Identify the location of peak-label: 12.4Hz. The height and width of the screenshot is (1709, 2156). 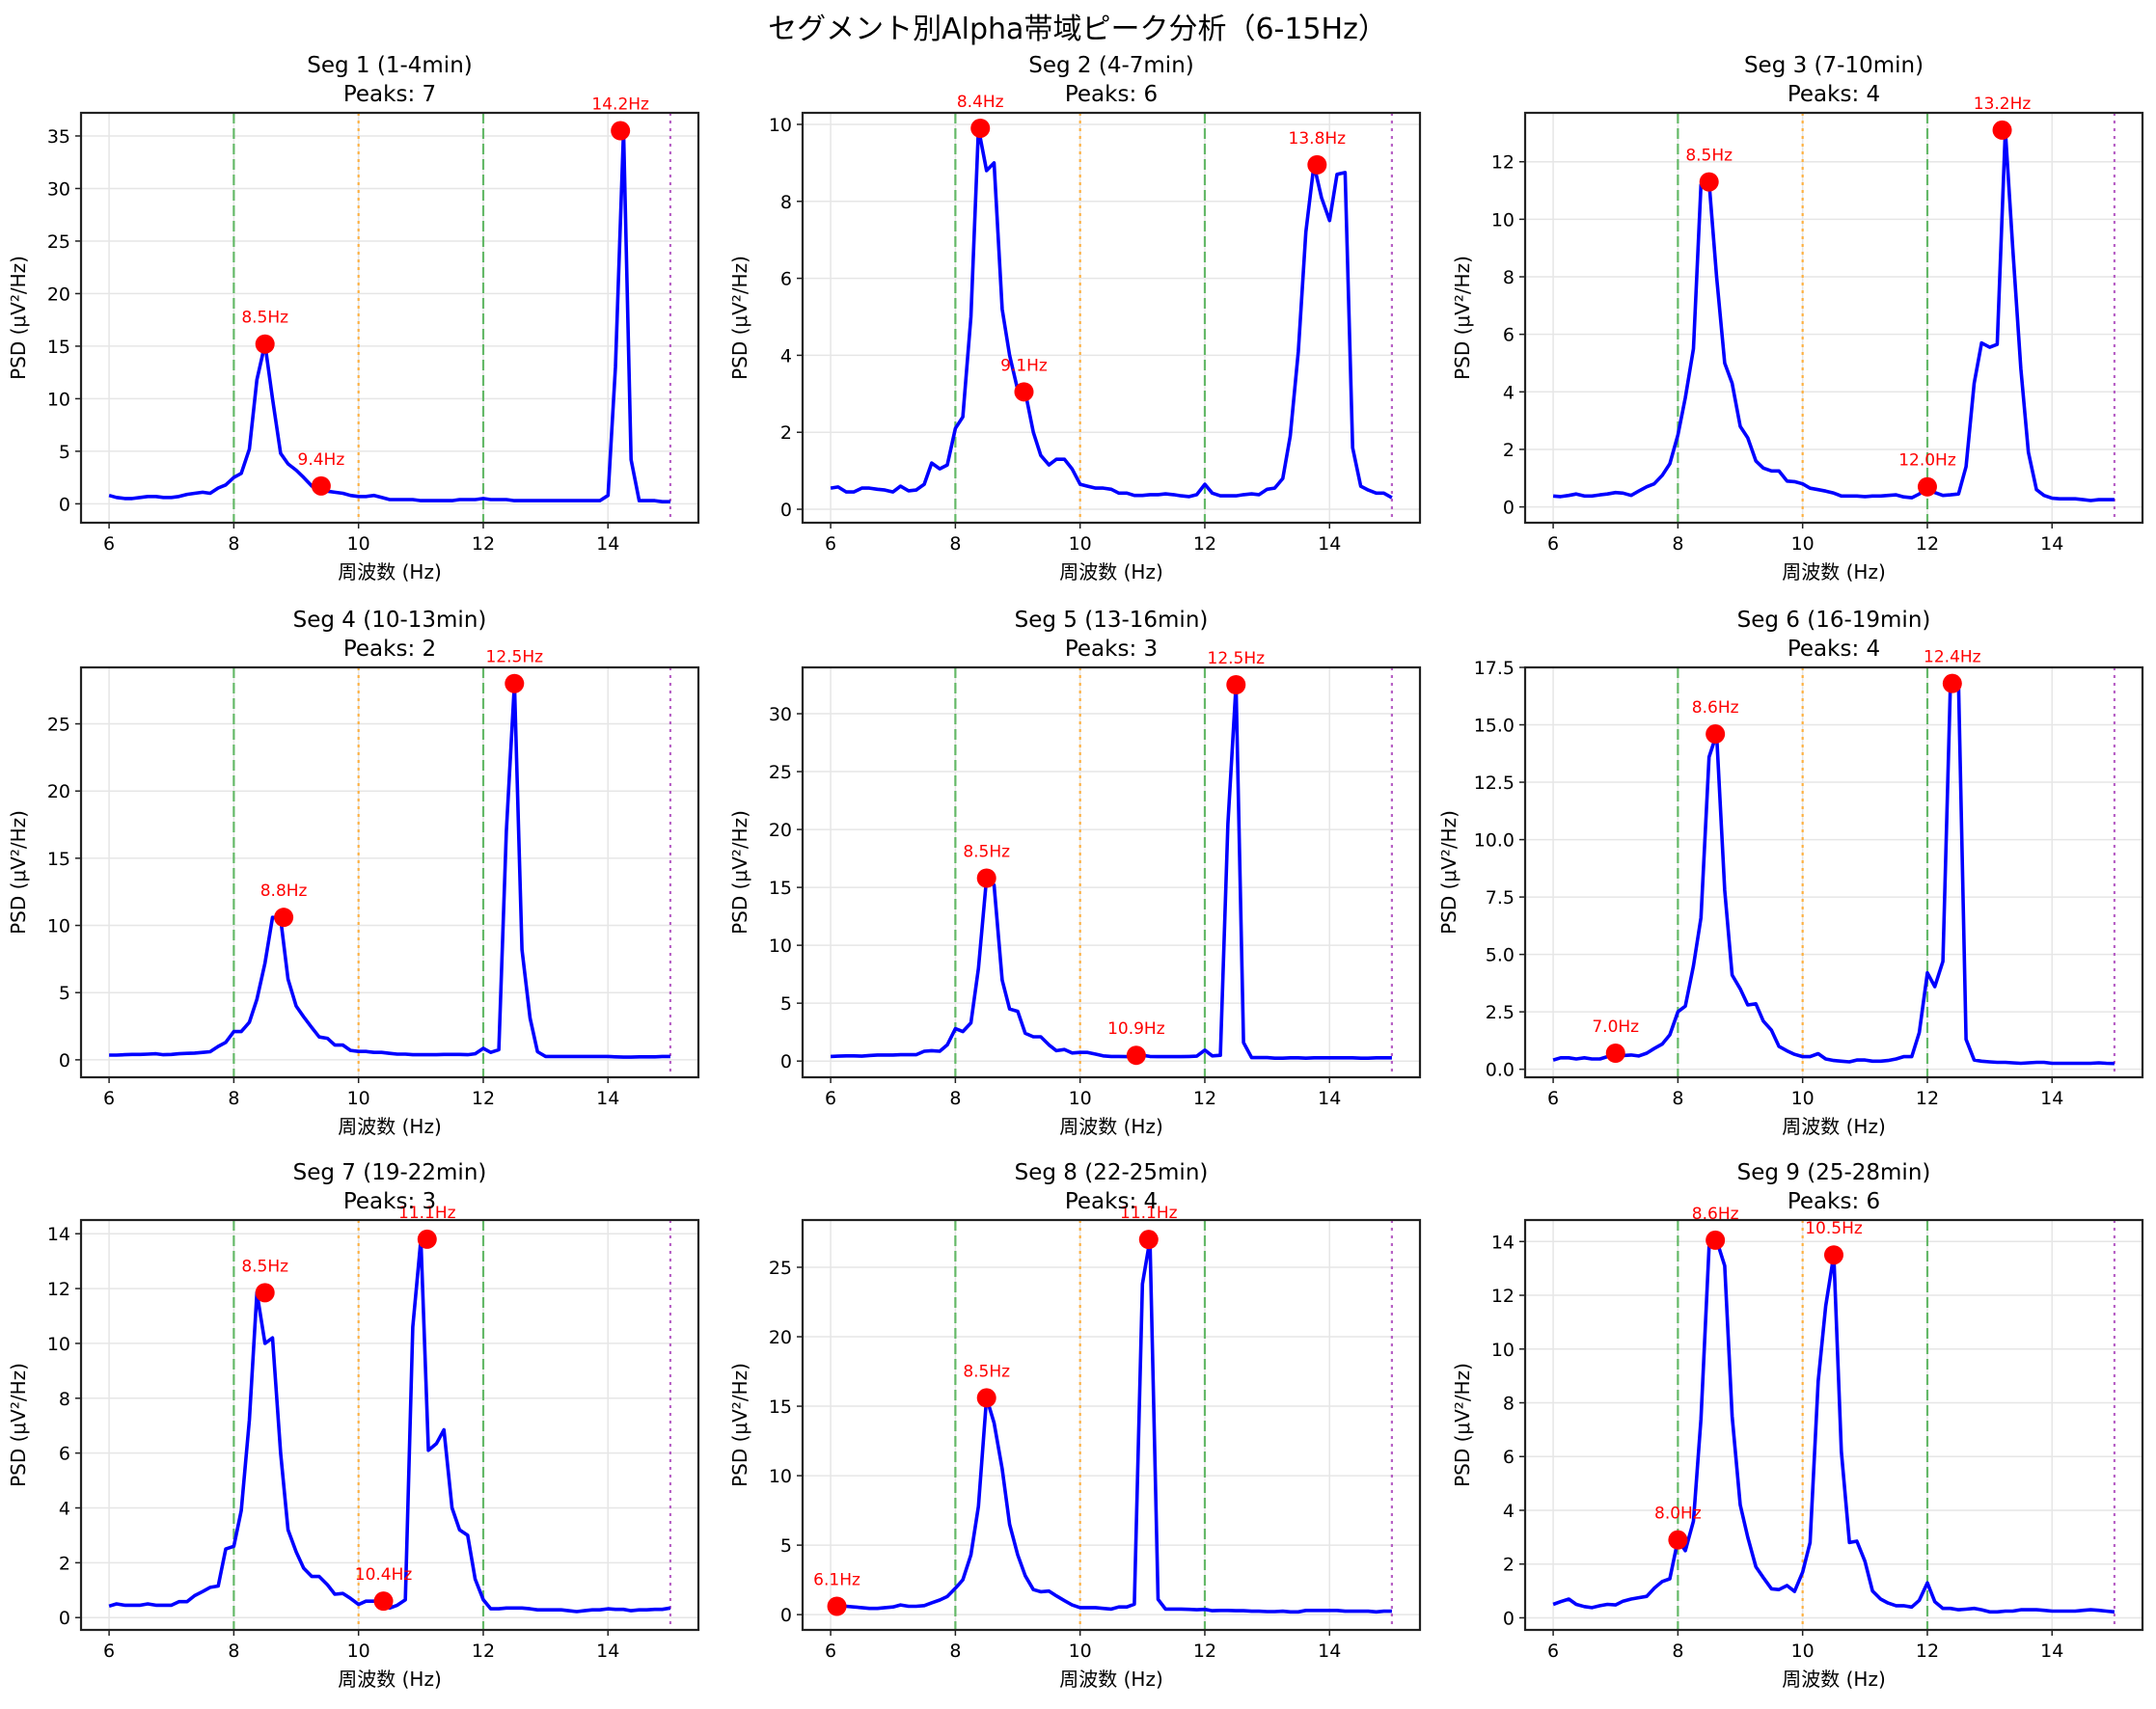
(1952, 657).